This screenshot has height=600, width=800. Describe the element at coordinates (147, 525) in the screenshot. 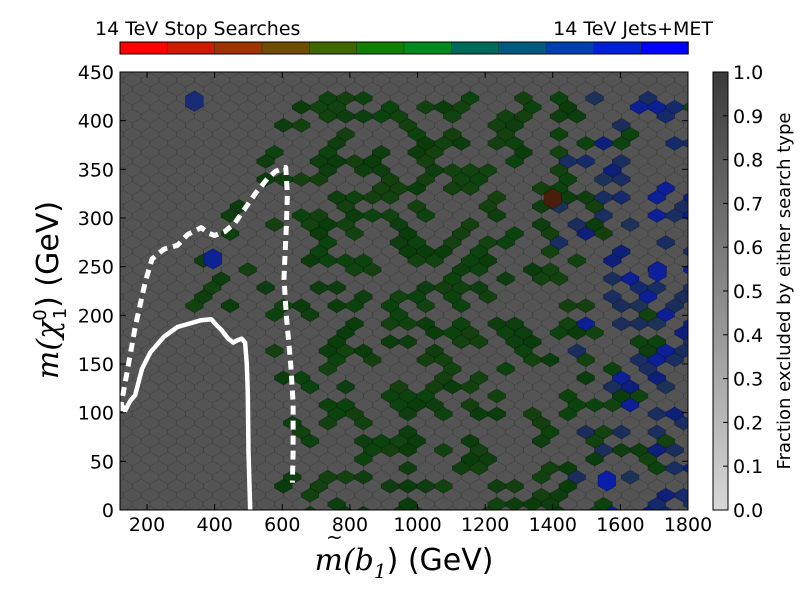

I see `x-tick-label: 200` at that location.